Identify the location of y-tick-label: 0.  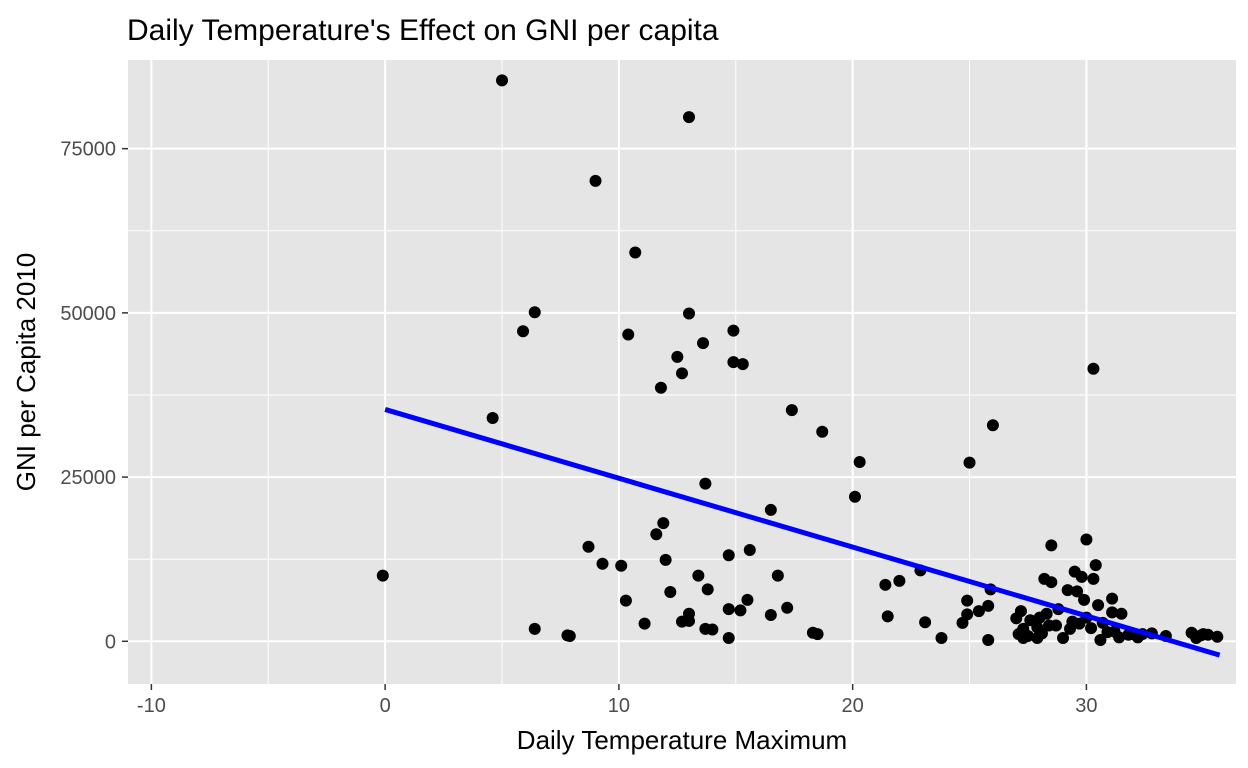
(110, 642).